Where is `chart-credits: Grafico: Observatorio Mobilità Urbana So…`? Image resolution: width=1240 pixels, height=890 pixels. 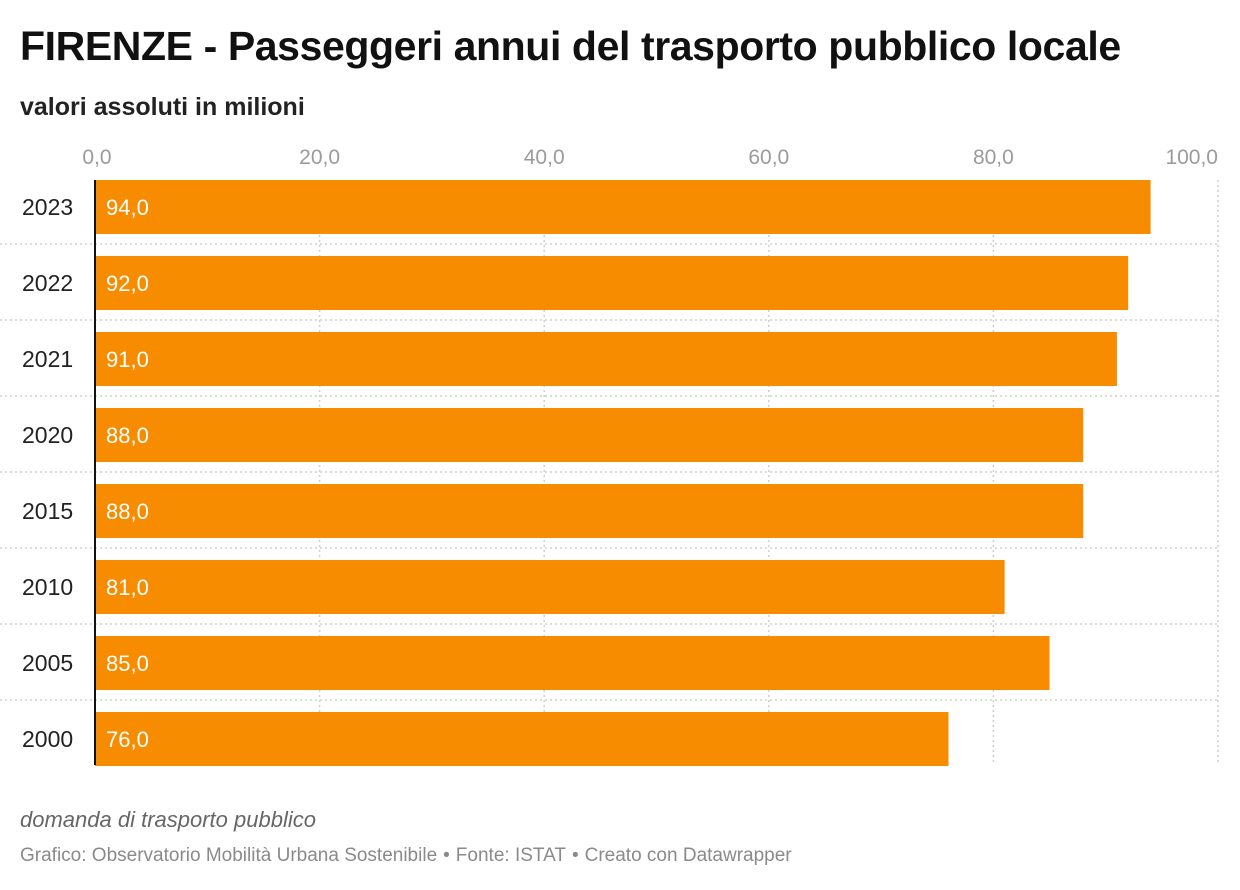
chart-credits: Grafico: Observatorio Mobilità Urbana So… is located at coordinates (406, 856).